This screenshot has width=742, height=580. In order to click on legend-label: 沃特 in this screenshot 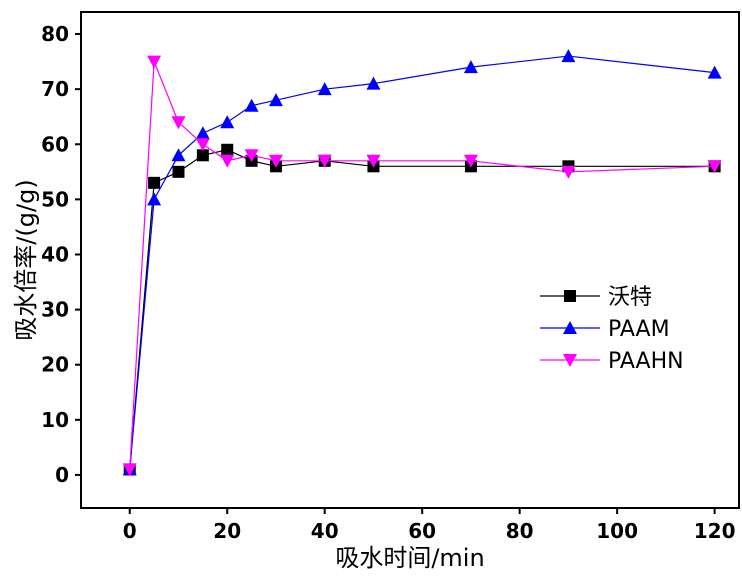, I will do `click(630, 297)`.